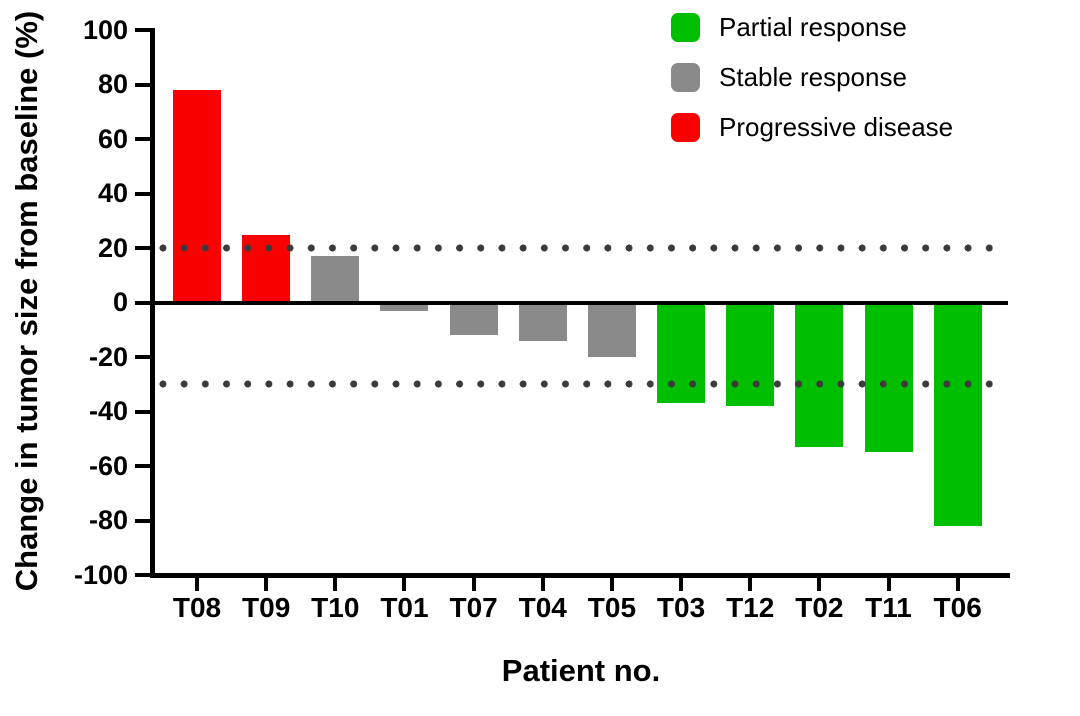  Describe the element at coordinates (266, 607) in the screenshot. I see `x-tick-label: T09` at that location.